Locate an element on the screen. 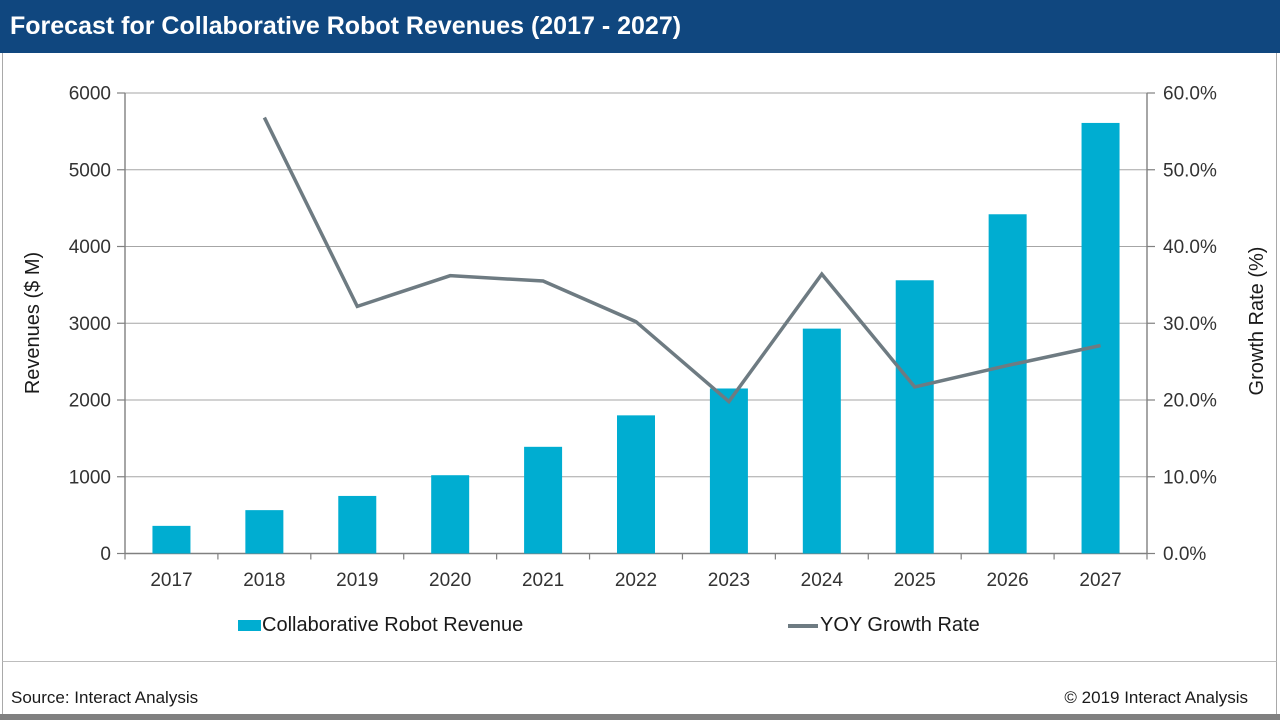 Image resolution: width=1280 pixels, height=720 pixels. x-axis-category-label: 2026 is located at coordinates (1007, 580).